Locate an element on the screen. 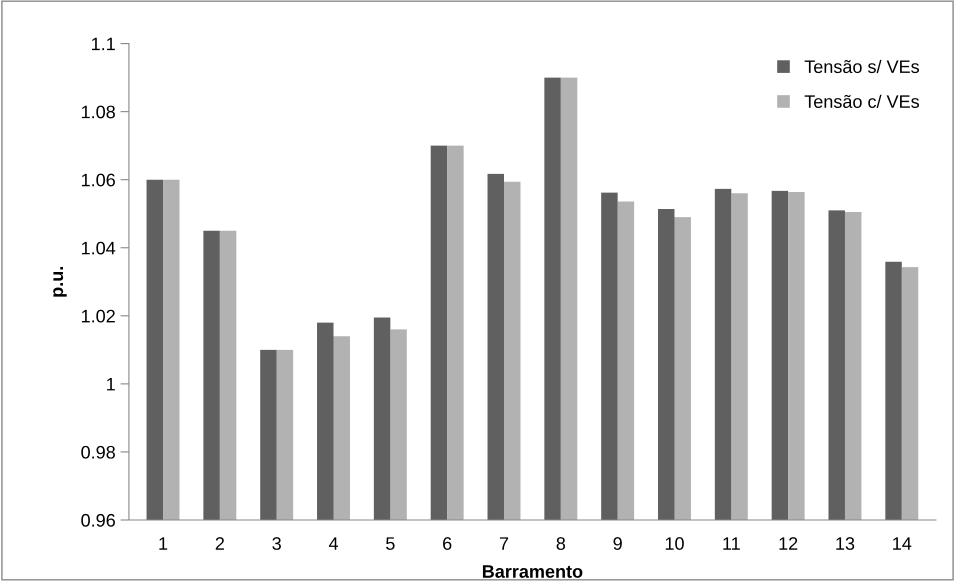  y-tick-label: 0.98 is located at coordinates (98, 452).